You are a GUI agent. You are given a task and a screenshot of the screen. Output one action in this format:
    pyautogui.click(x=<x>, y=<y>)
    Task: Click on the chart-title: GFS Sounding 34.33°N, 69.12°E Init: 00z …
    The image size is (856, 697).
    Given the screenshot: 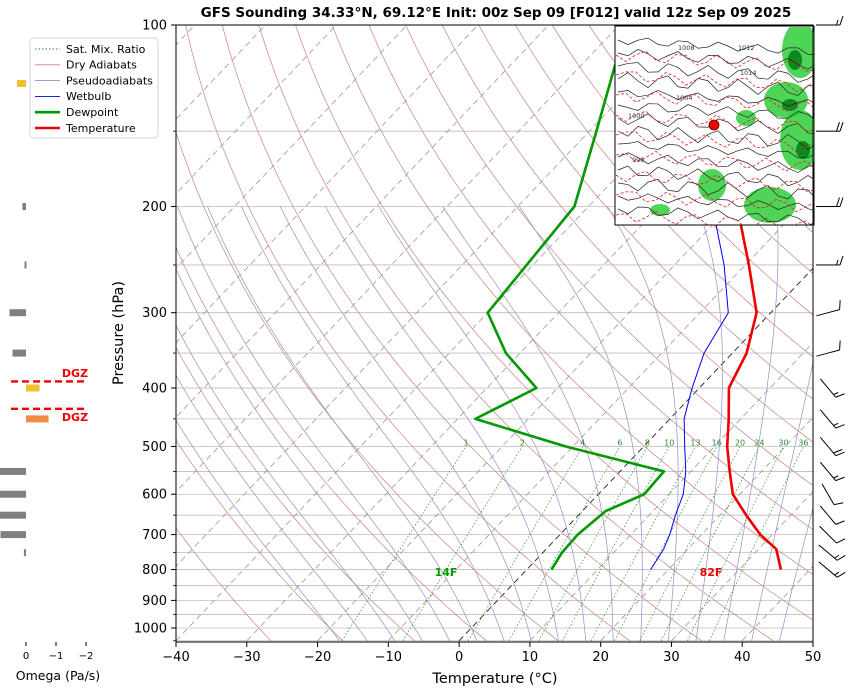 What is the action you would take?
    pyautogui.click(x=496, y=13)
    